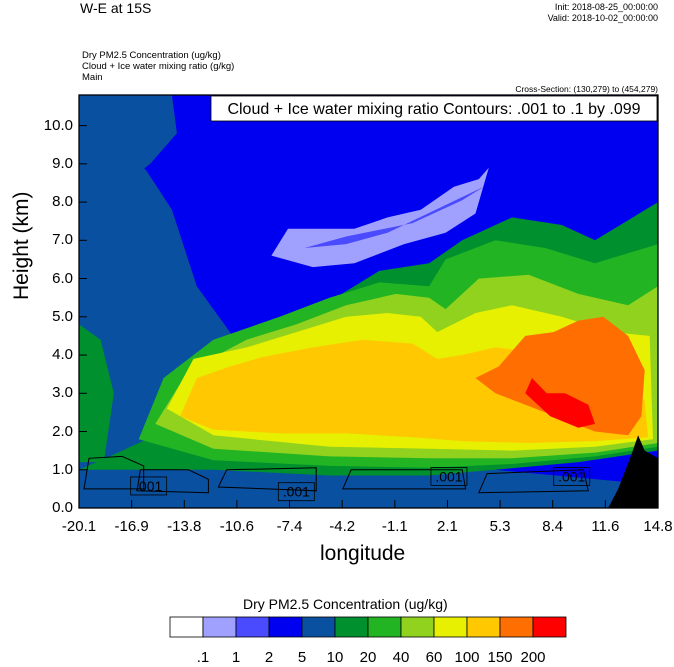  What do you see at coordinates (62, 202) in the screenshot?
I see `y-tick-label: 8.0` at bounding box center [62, 202].